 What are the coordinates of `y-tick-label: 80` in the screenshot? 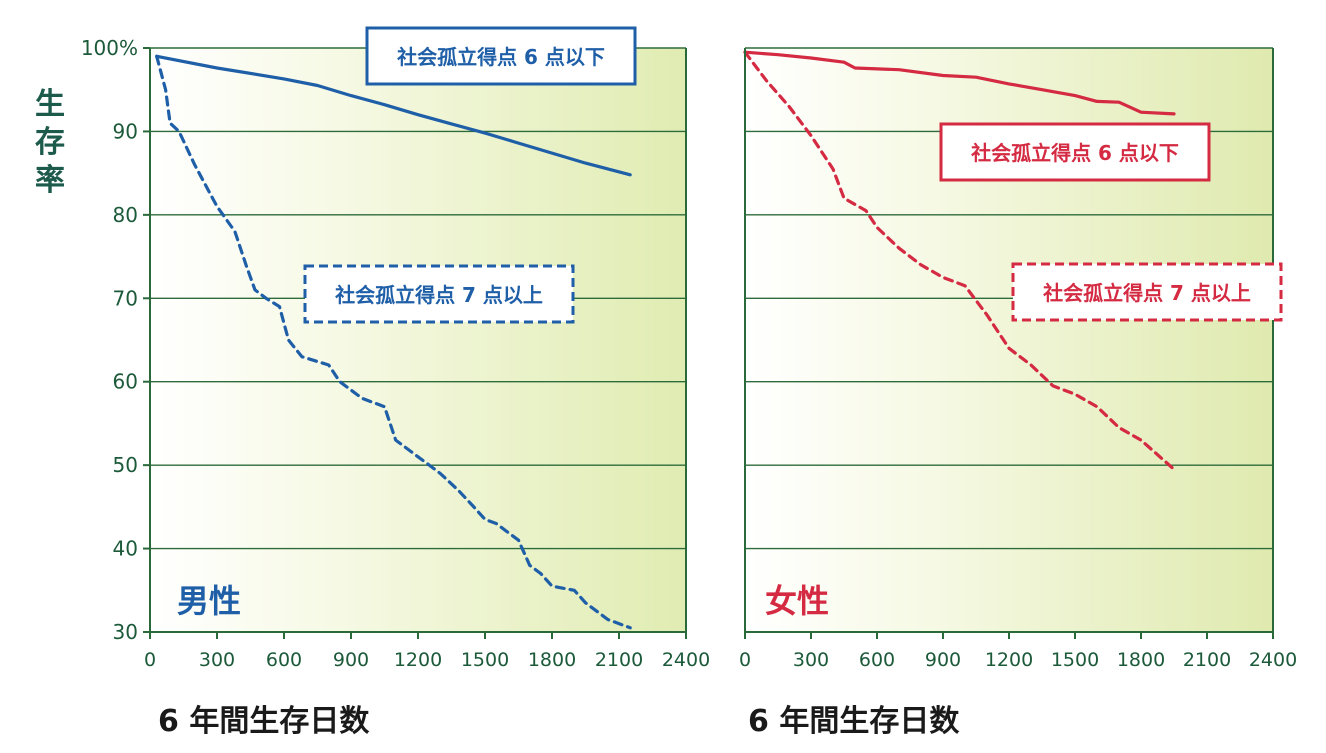 It's located at (125, 215).